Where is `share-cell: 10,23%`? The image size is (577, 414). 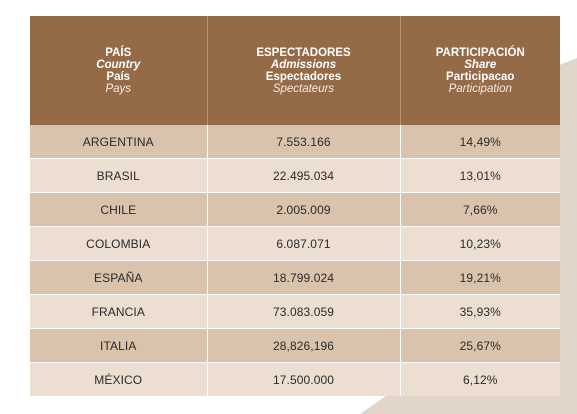
share-cell: 10,23% is located at coordinates (479, 243).